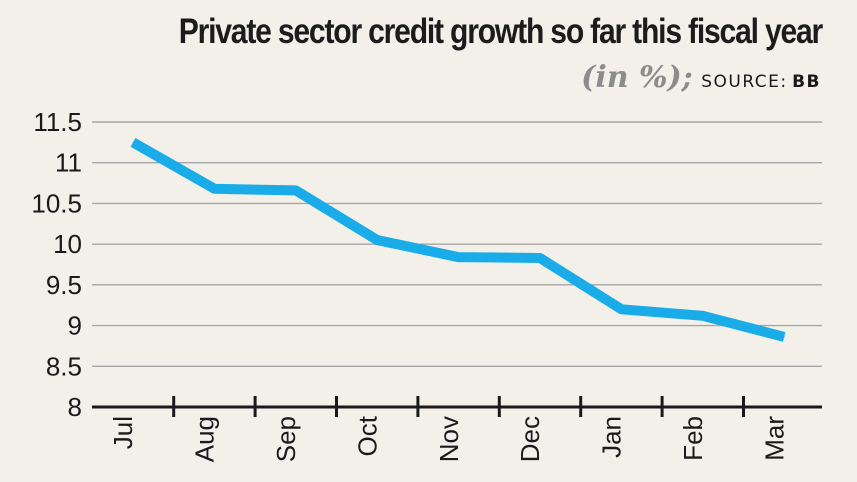 This screenshot has width=857, height=482. Describe the element at coordinates (286, 439) in the screenshot. I see `x-tick-label: Sep` at that location.